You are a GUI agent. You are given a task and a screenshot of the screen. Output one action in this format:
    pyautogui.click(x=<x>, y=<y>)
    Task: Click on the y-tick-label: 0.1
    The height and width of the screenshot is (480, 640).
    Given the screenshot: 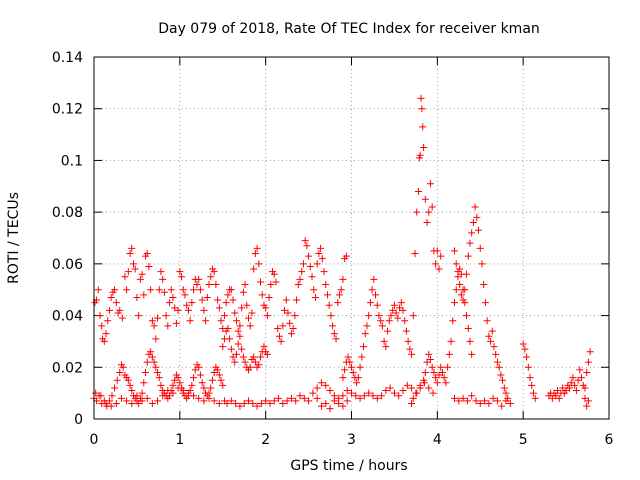 What is the action you would take?
    pyautogui.click(x=72, y=161)
    